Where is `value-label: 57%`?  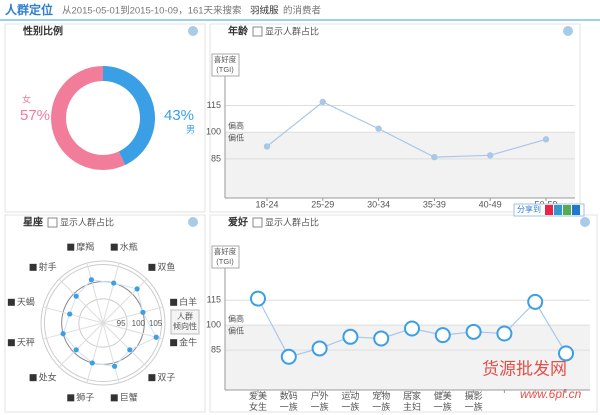
value-label: 57% is located at coordinates (35, 115).